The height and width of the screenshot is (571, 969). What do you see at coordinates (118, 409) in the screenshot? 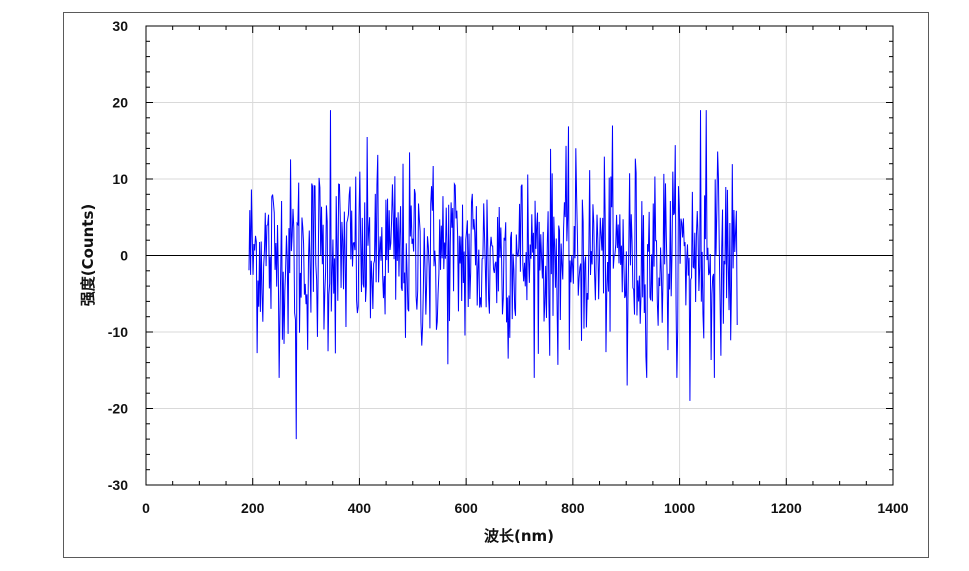
I see `y-tick-label: -20` at bounding box center [118, 409].